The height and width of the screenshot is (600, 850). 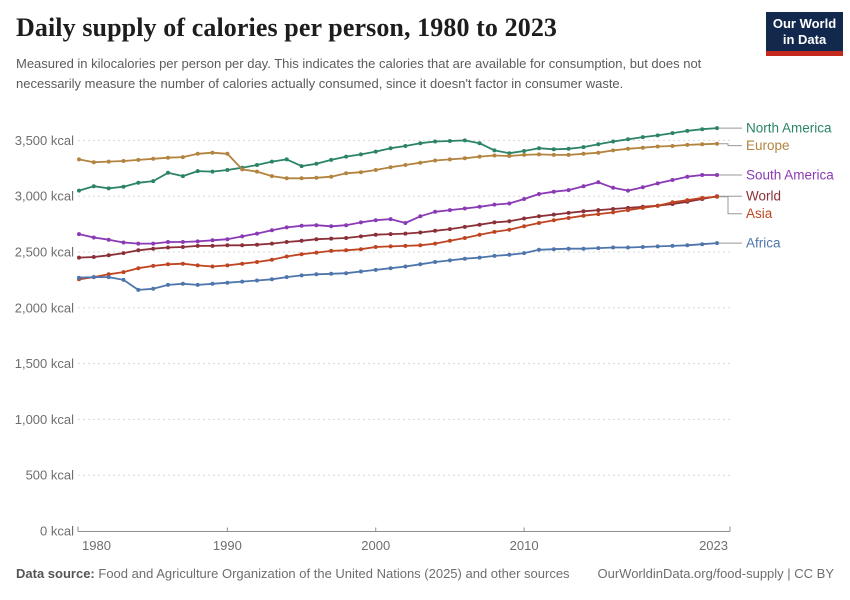 I want to click on series-line-north-america, so click(x=398, y=159).